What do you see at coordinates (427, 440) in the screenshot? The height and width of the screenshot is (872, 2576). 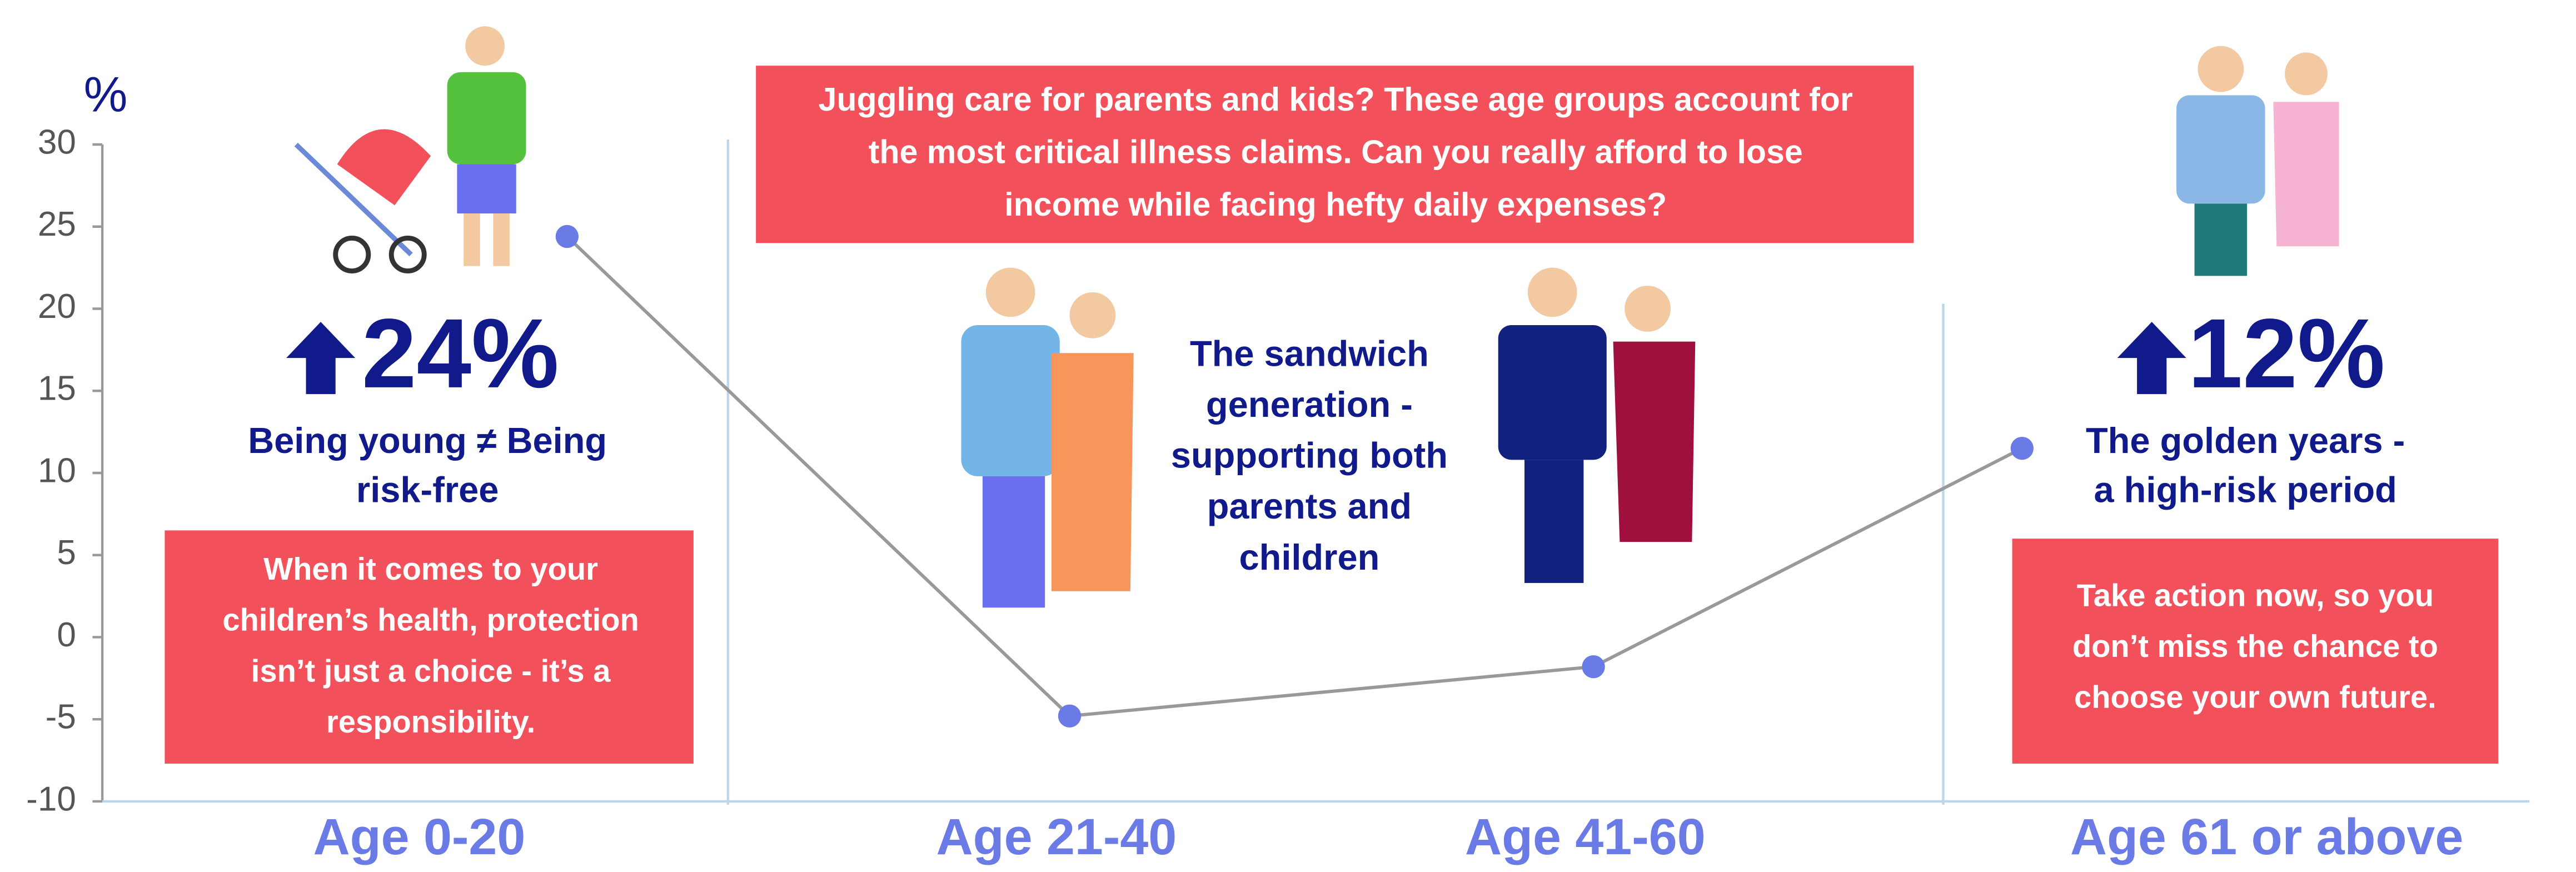 I see `caption: Being young ≠ Being` at bounding box center [427, 440].